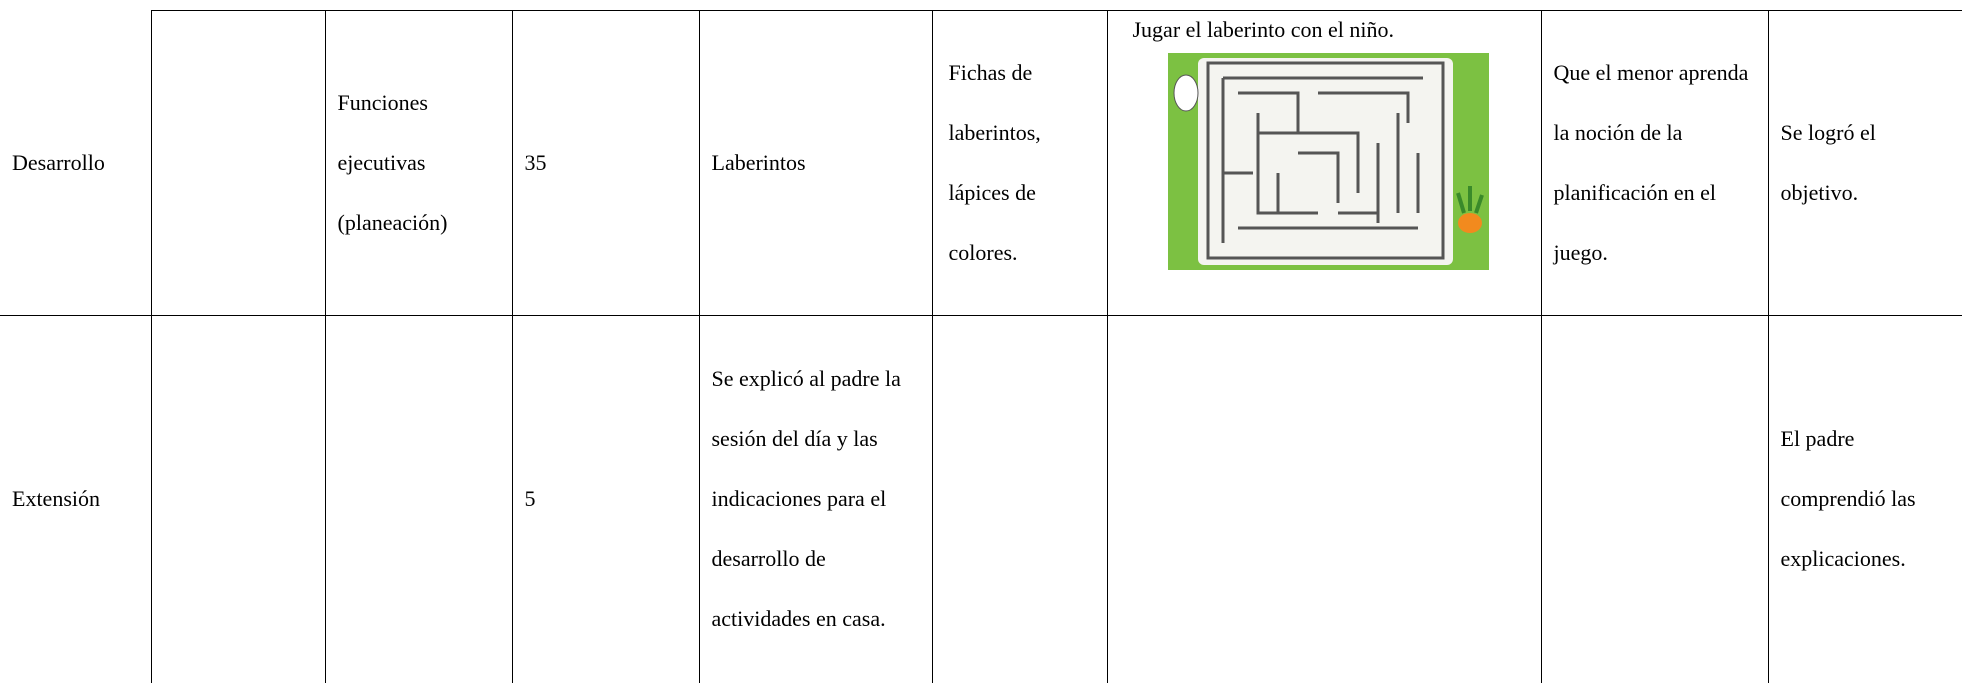 The width and height of the screenshot is (1962, 683). Describe the element at coordinates (1864, 163) in the screenshot. I see `cell: Se logró el objetivo.` at that location.